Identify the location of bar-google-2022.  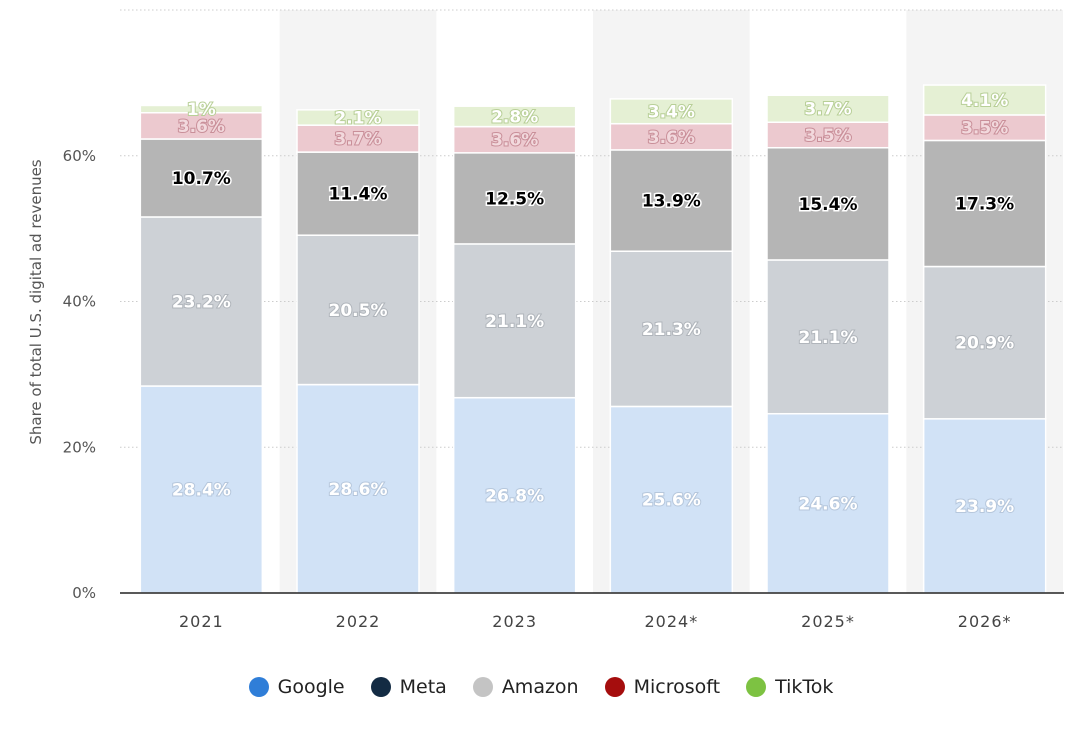
(358, 488).